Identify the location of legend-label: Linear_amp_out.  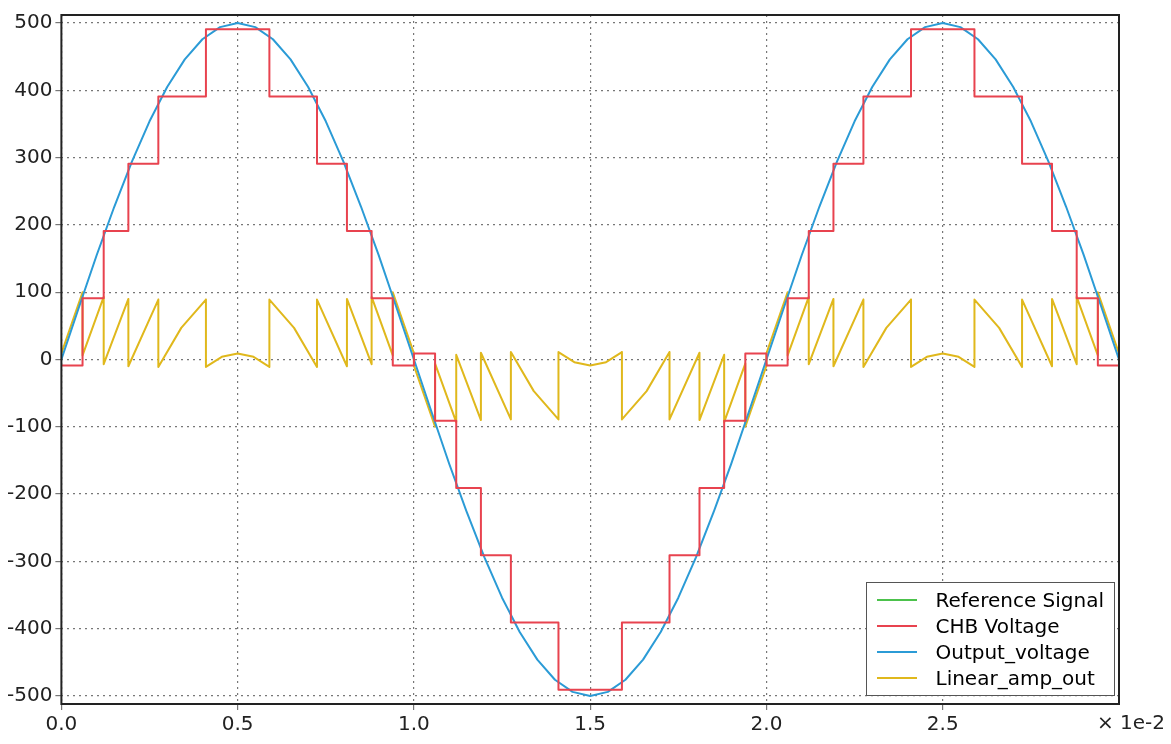
(1015, 678).